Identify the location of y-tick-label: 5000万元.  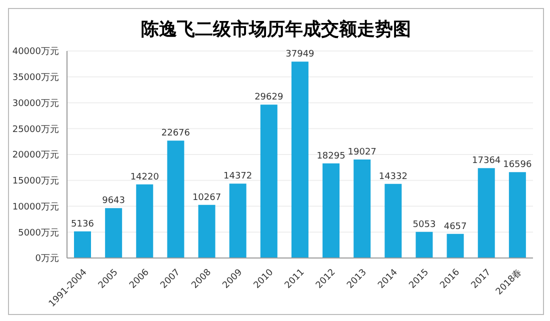
(38, 232).